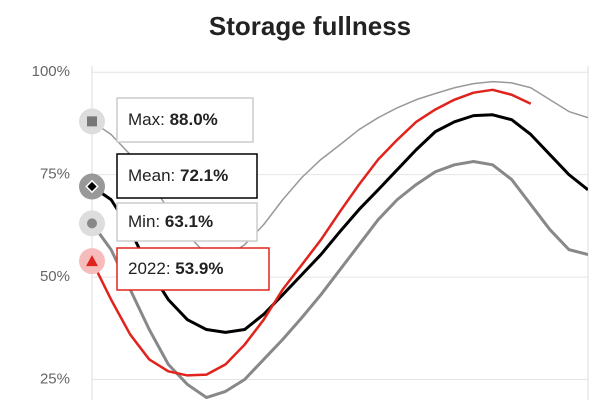 This screenshot has height=400, width=600. I want to click on legend-name: Mean:, so click(151, 175).